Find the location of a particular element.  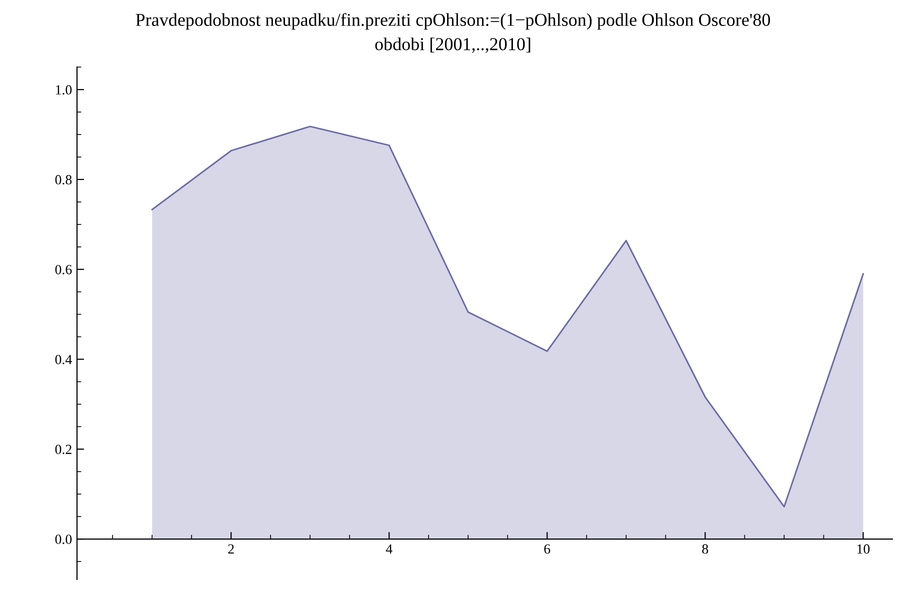

x-tick-label: 4 is located at coordinates (389, 549).